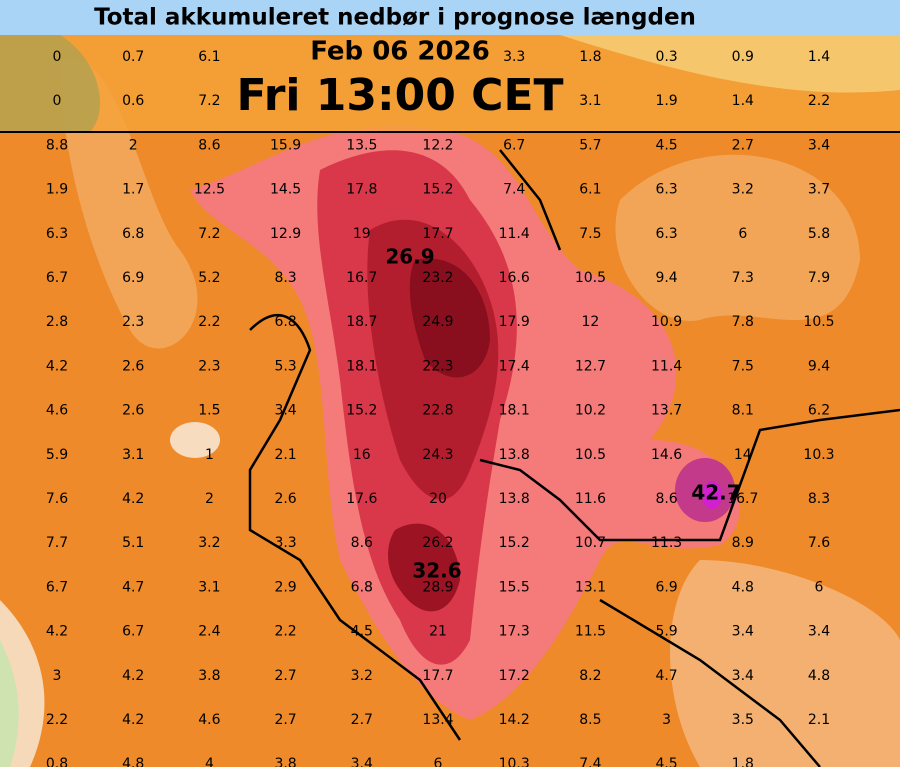  Describe the element at coordinates (362, 543) in the screenshot. I see `grid-value: 8.6` at that location.